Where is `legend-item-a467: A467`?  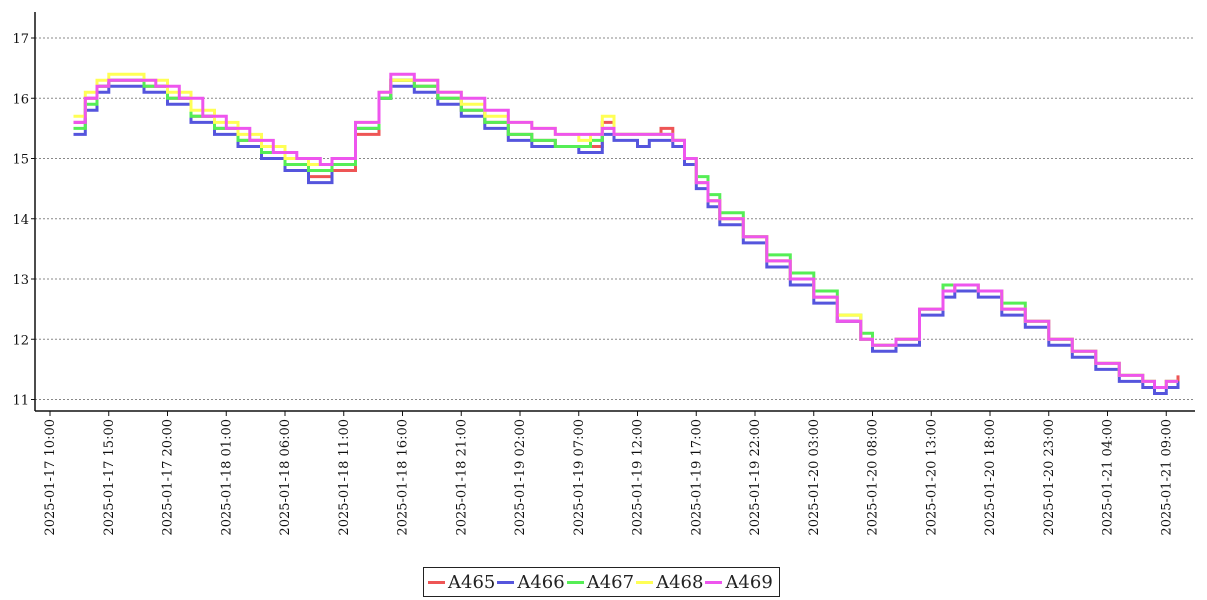
legend-item-a467: A467 is located at coordinates (600, 582).